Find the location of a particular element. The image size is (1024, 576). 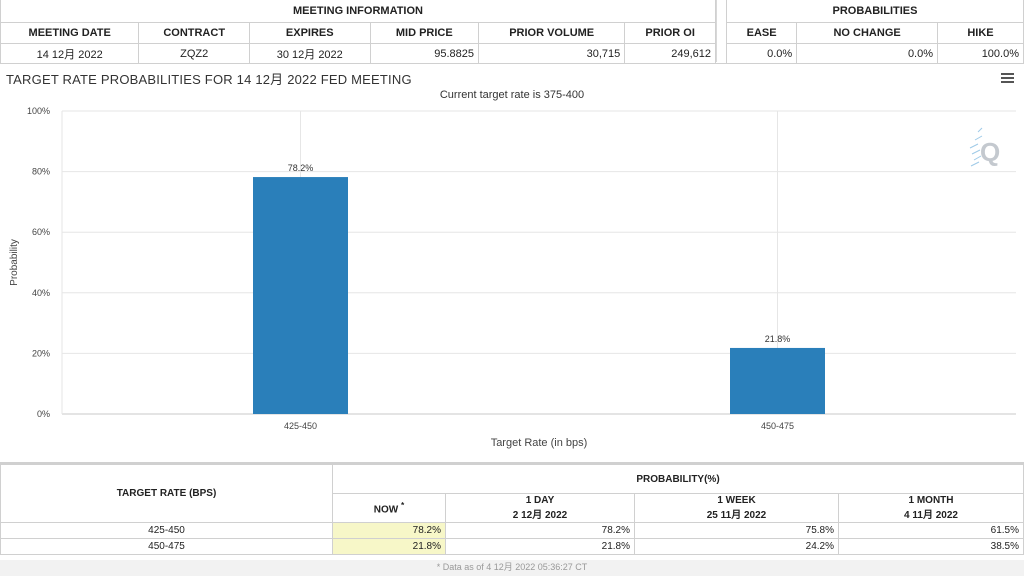

chart-subtitle: Current target rate is 375-400 is located at coordinates (512, 95).